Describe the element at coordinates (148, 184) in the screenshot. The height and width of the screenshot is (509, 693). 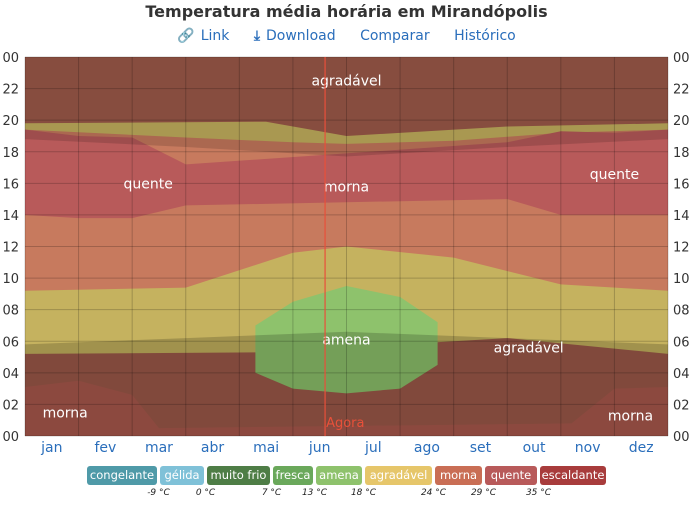
I see `region-label-1: quente` at that location.